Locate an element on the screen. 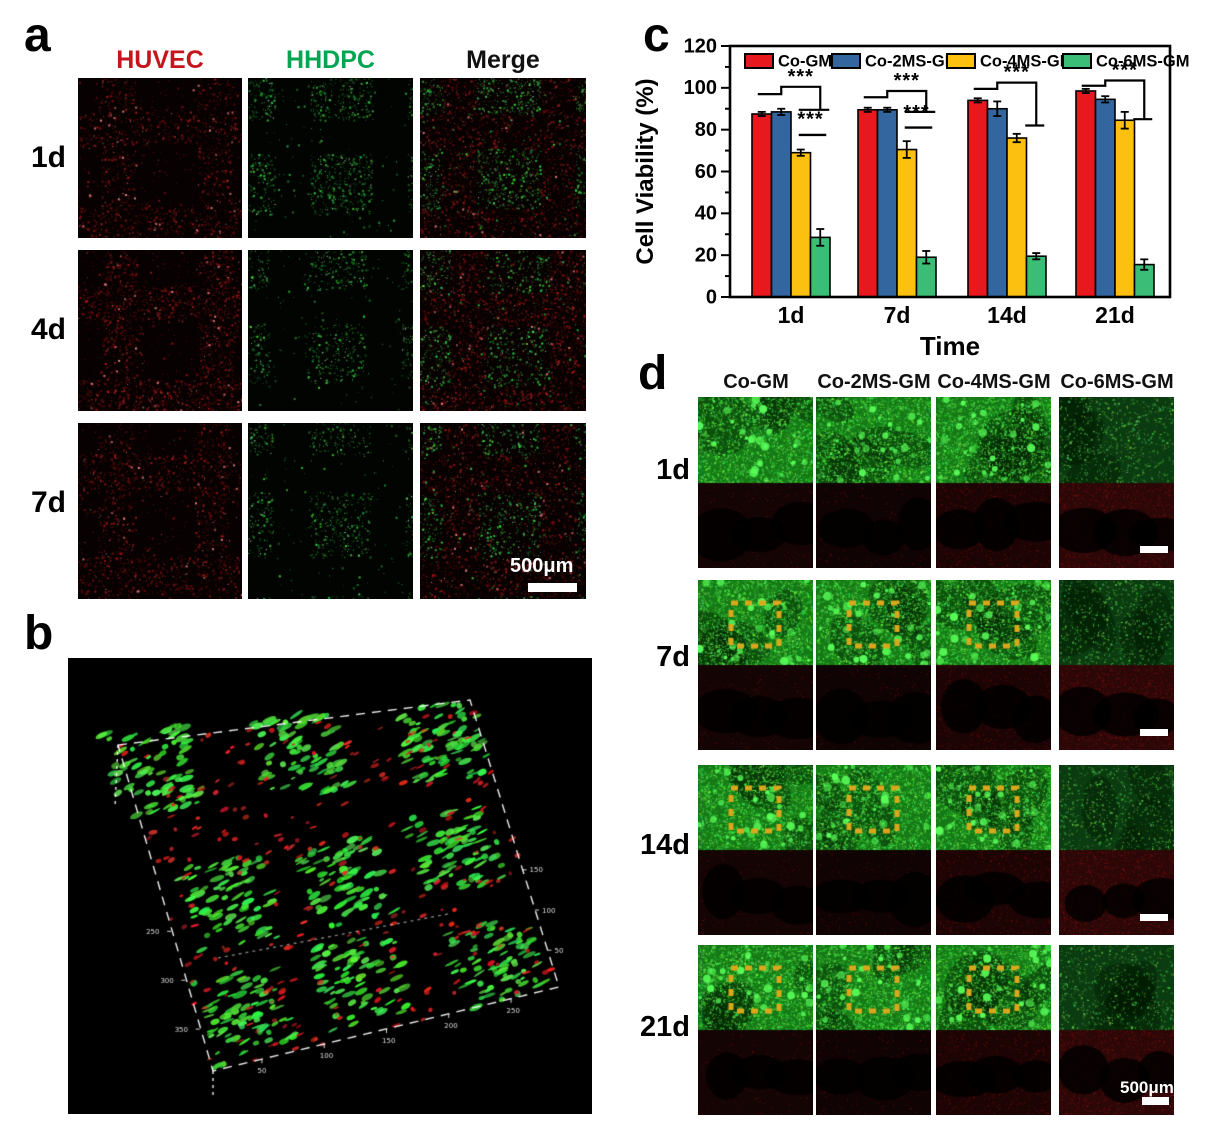  panel-d-row-1d: 1d is located at coordinates (673, 470).